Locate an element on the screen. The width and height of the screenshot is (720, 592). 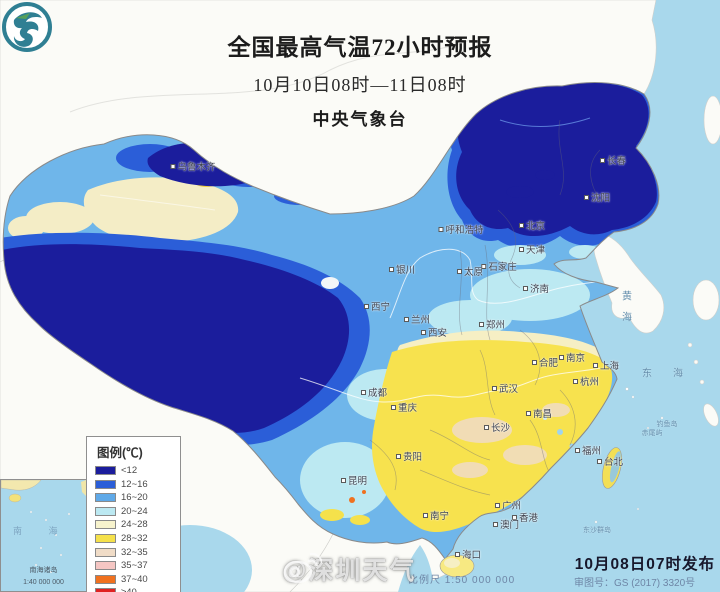
inset-map is located at coordinates (43, 535).